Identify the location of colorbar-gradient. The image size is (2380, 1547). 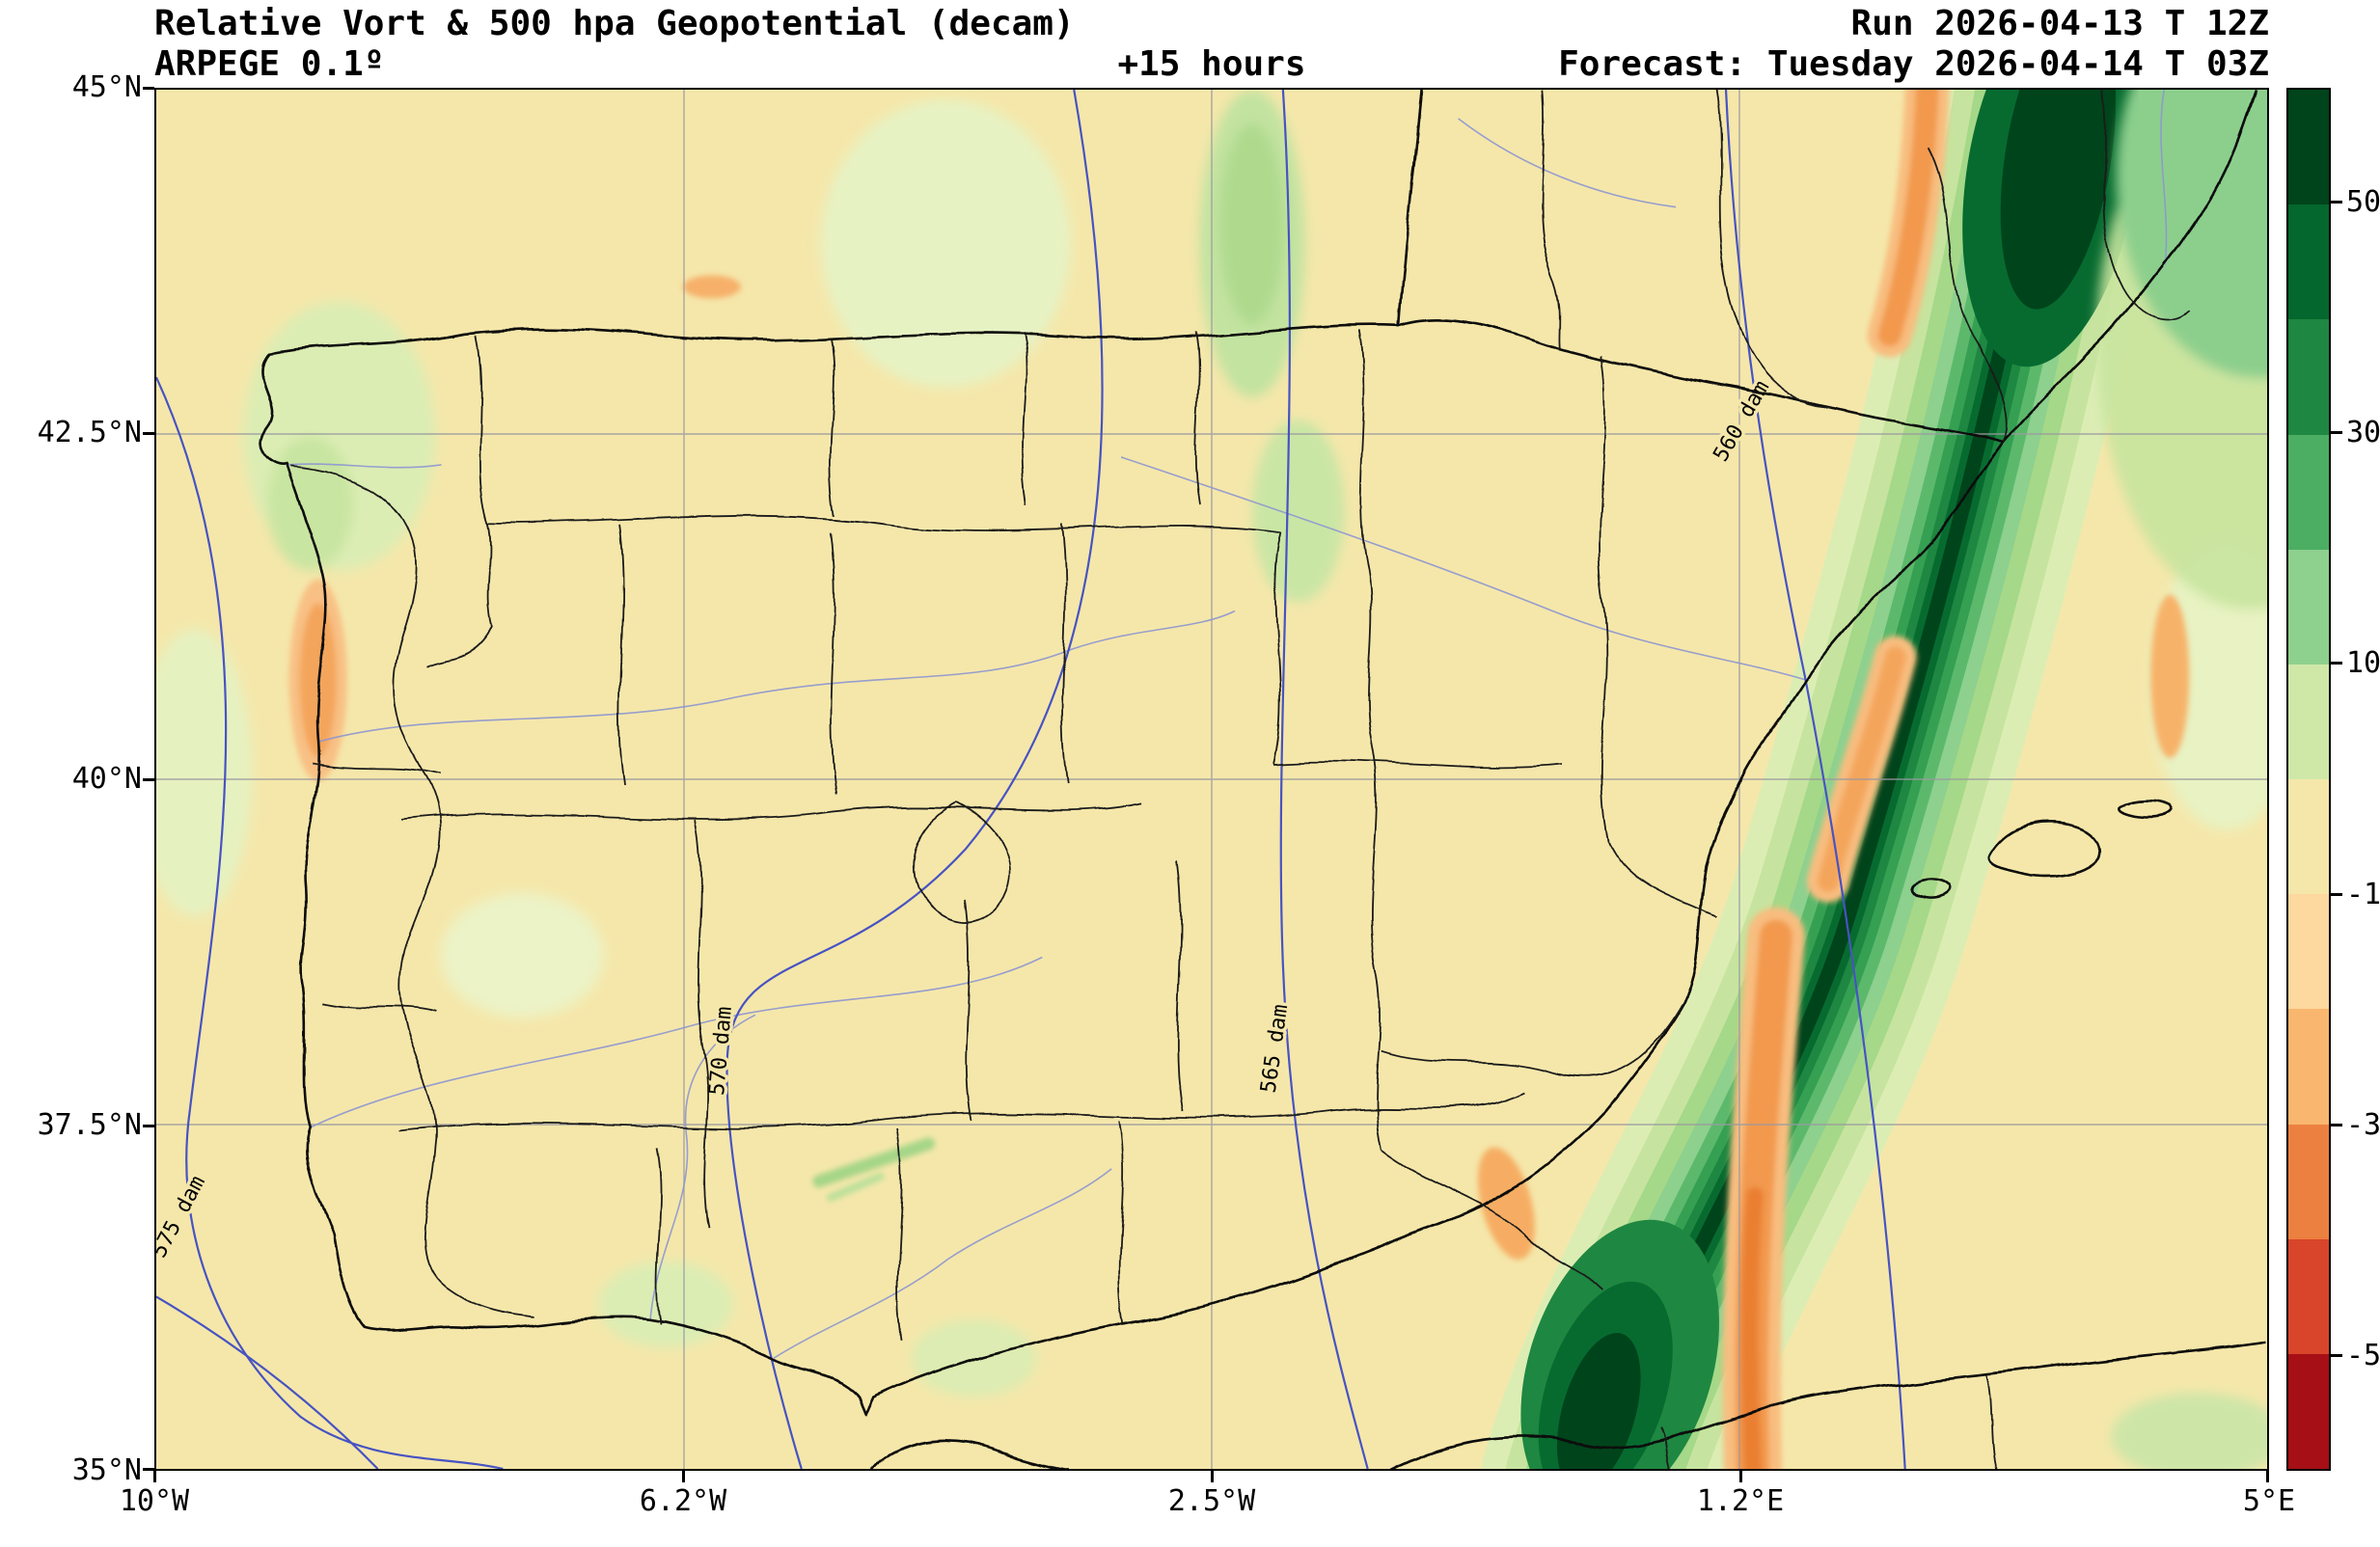
(2308, 780).